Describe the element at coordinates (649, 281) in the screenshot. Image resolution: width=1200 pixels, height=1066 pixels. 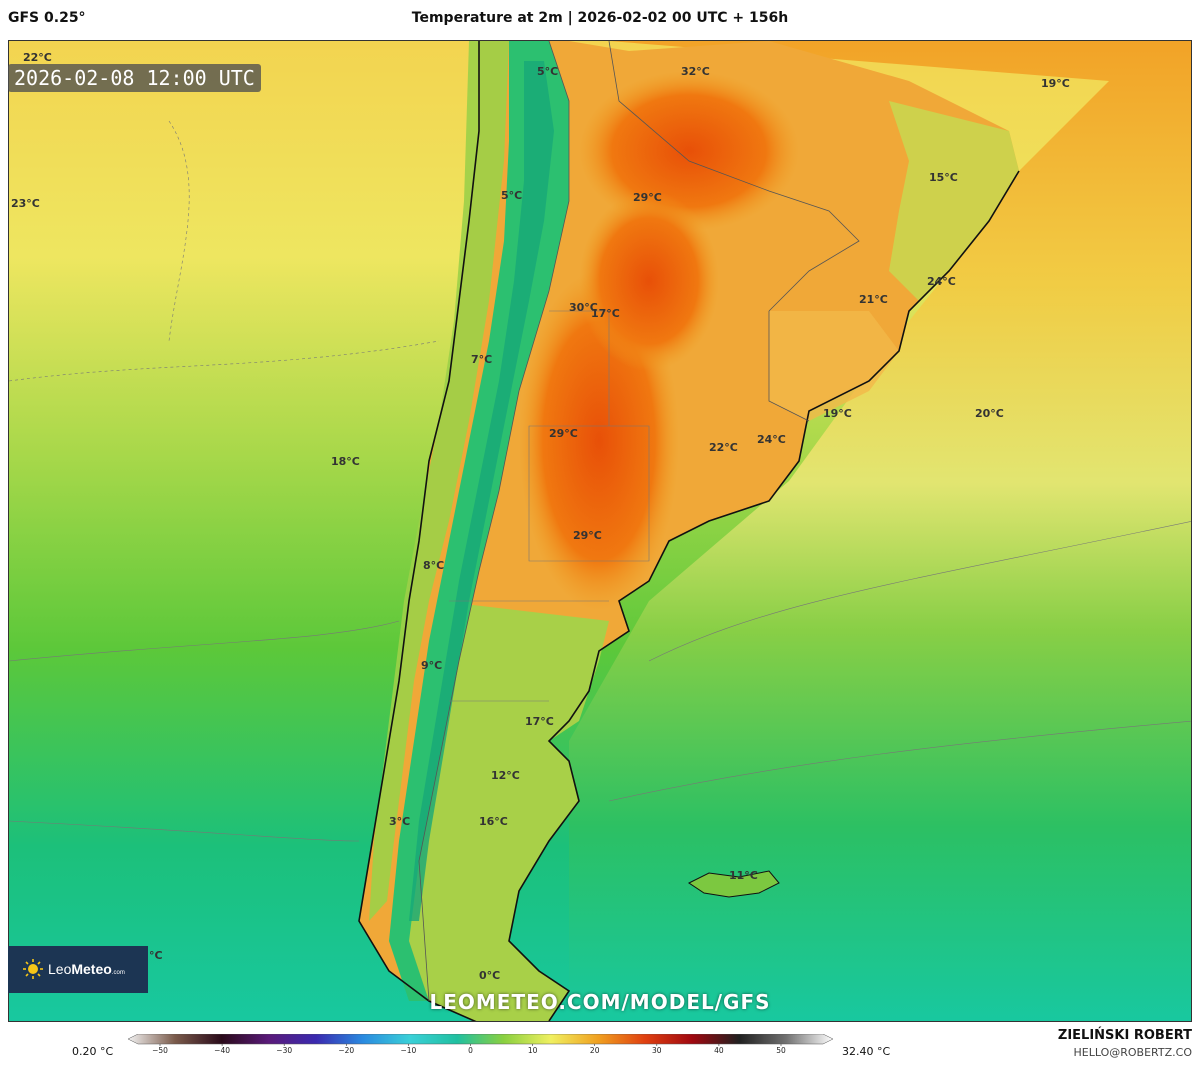
I see `hot-zone-chaco` at that location.